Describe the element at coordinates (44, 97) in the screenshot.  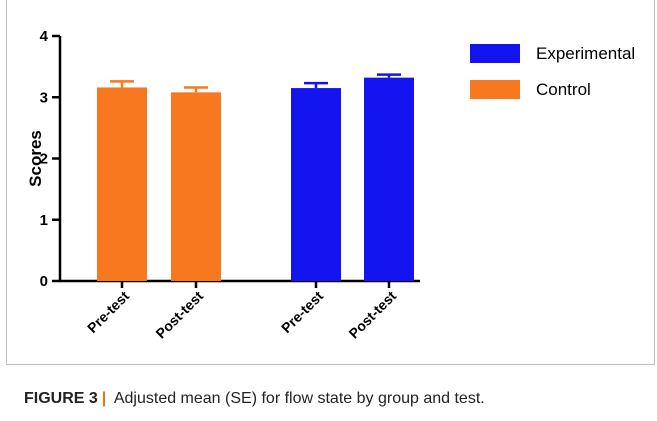
I see `y-tick-label-3: 3` at that location.